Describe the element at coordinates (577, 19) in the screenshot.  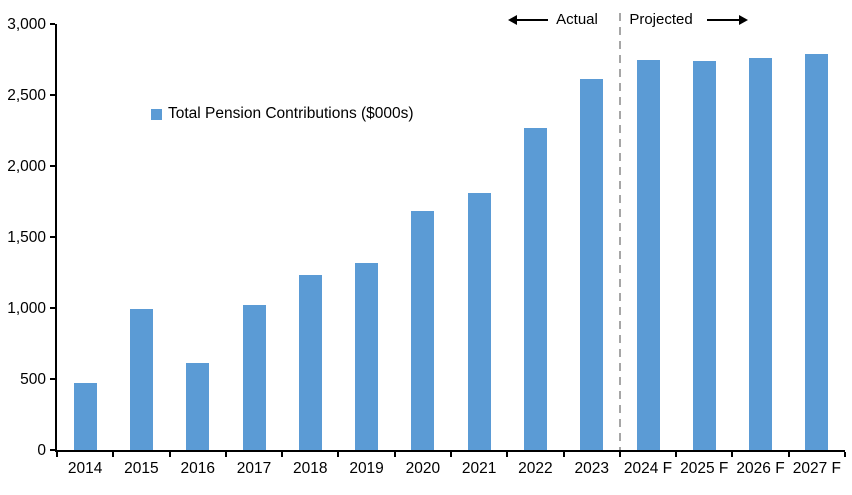
I see `actual-section-label: Actual` at that location.